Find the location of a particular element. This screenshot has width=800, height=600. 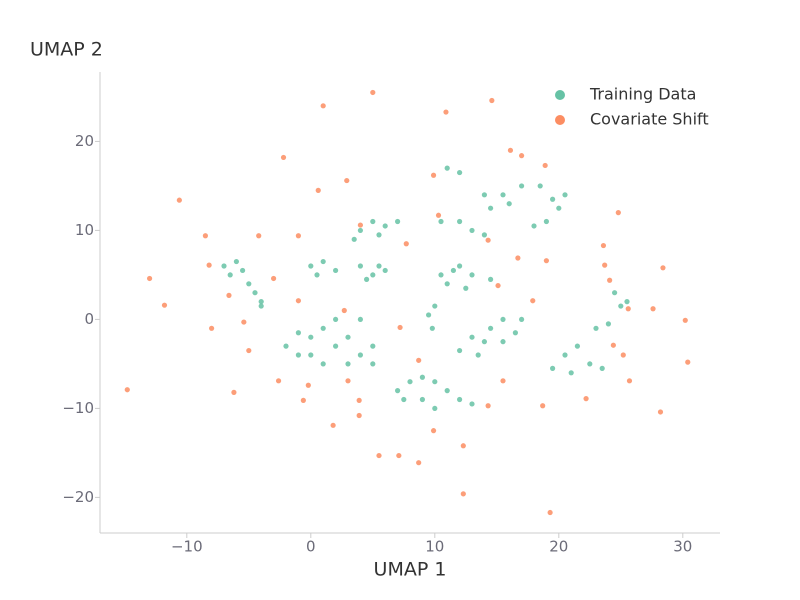

legend-marker is located at coordinates (560, 120).